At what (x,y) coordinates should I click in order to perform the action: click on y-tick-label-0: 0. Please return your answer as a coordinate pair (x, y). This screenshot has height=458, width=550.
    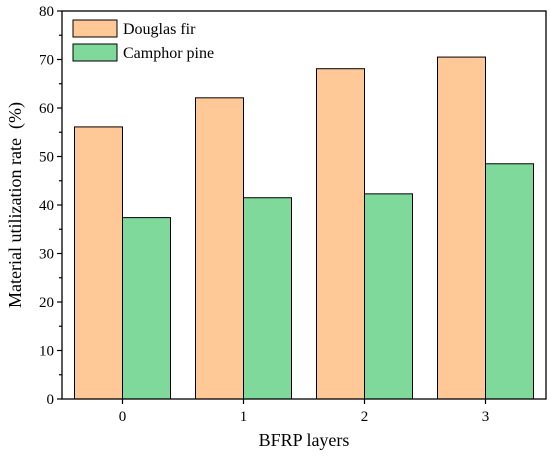
    Looking at the image, I should click on (51, 400).